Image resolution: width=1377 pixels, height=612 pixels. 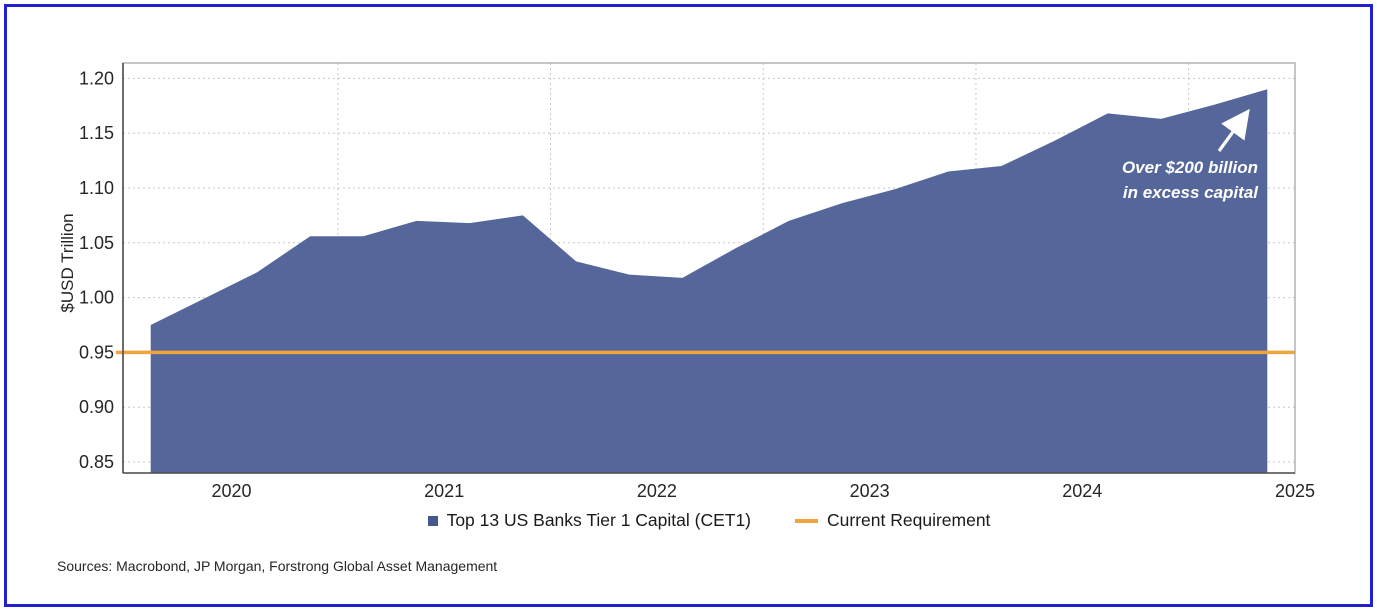 What do you see at coordinates (1082, 491) in the screenshot?
I see `x-tick-label: 2024` at bounding box center [1082, 491].